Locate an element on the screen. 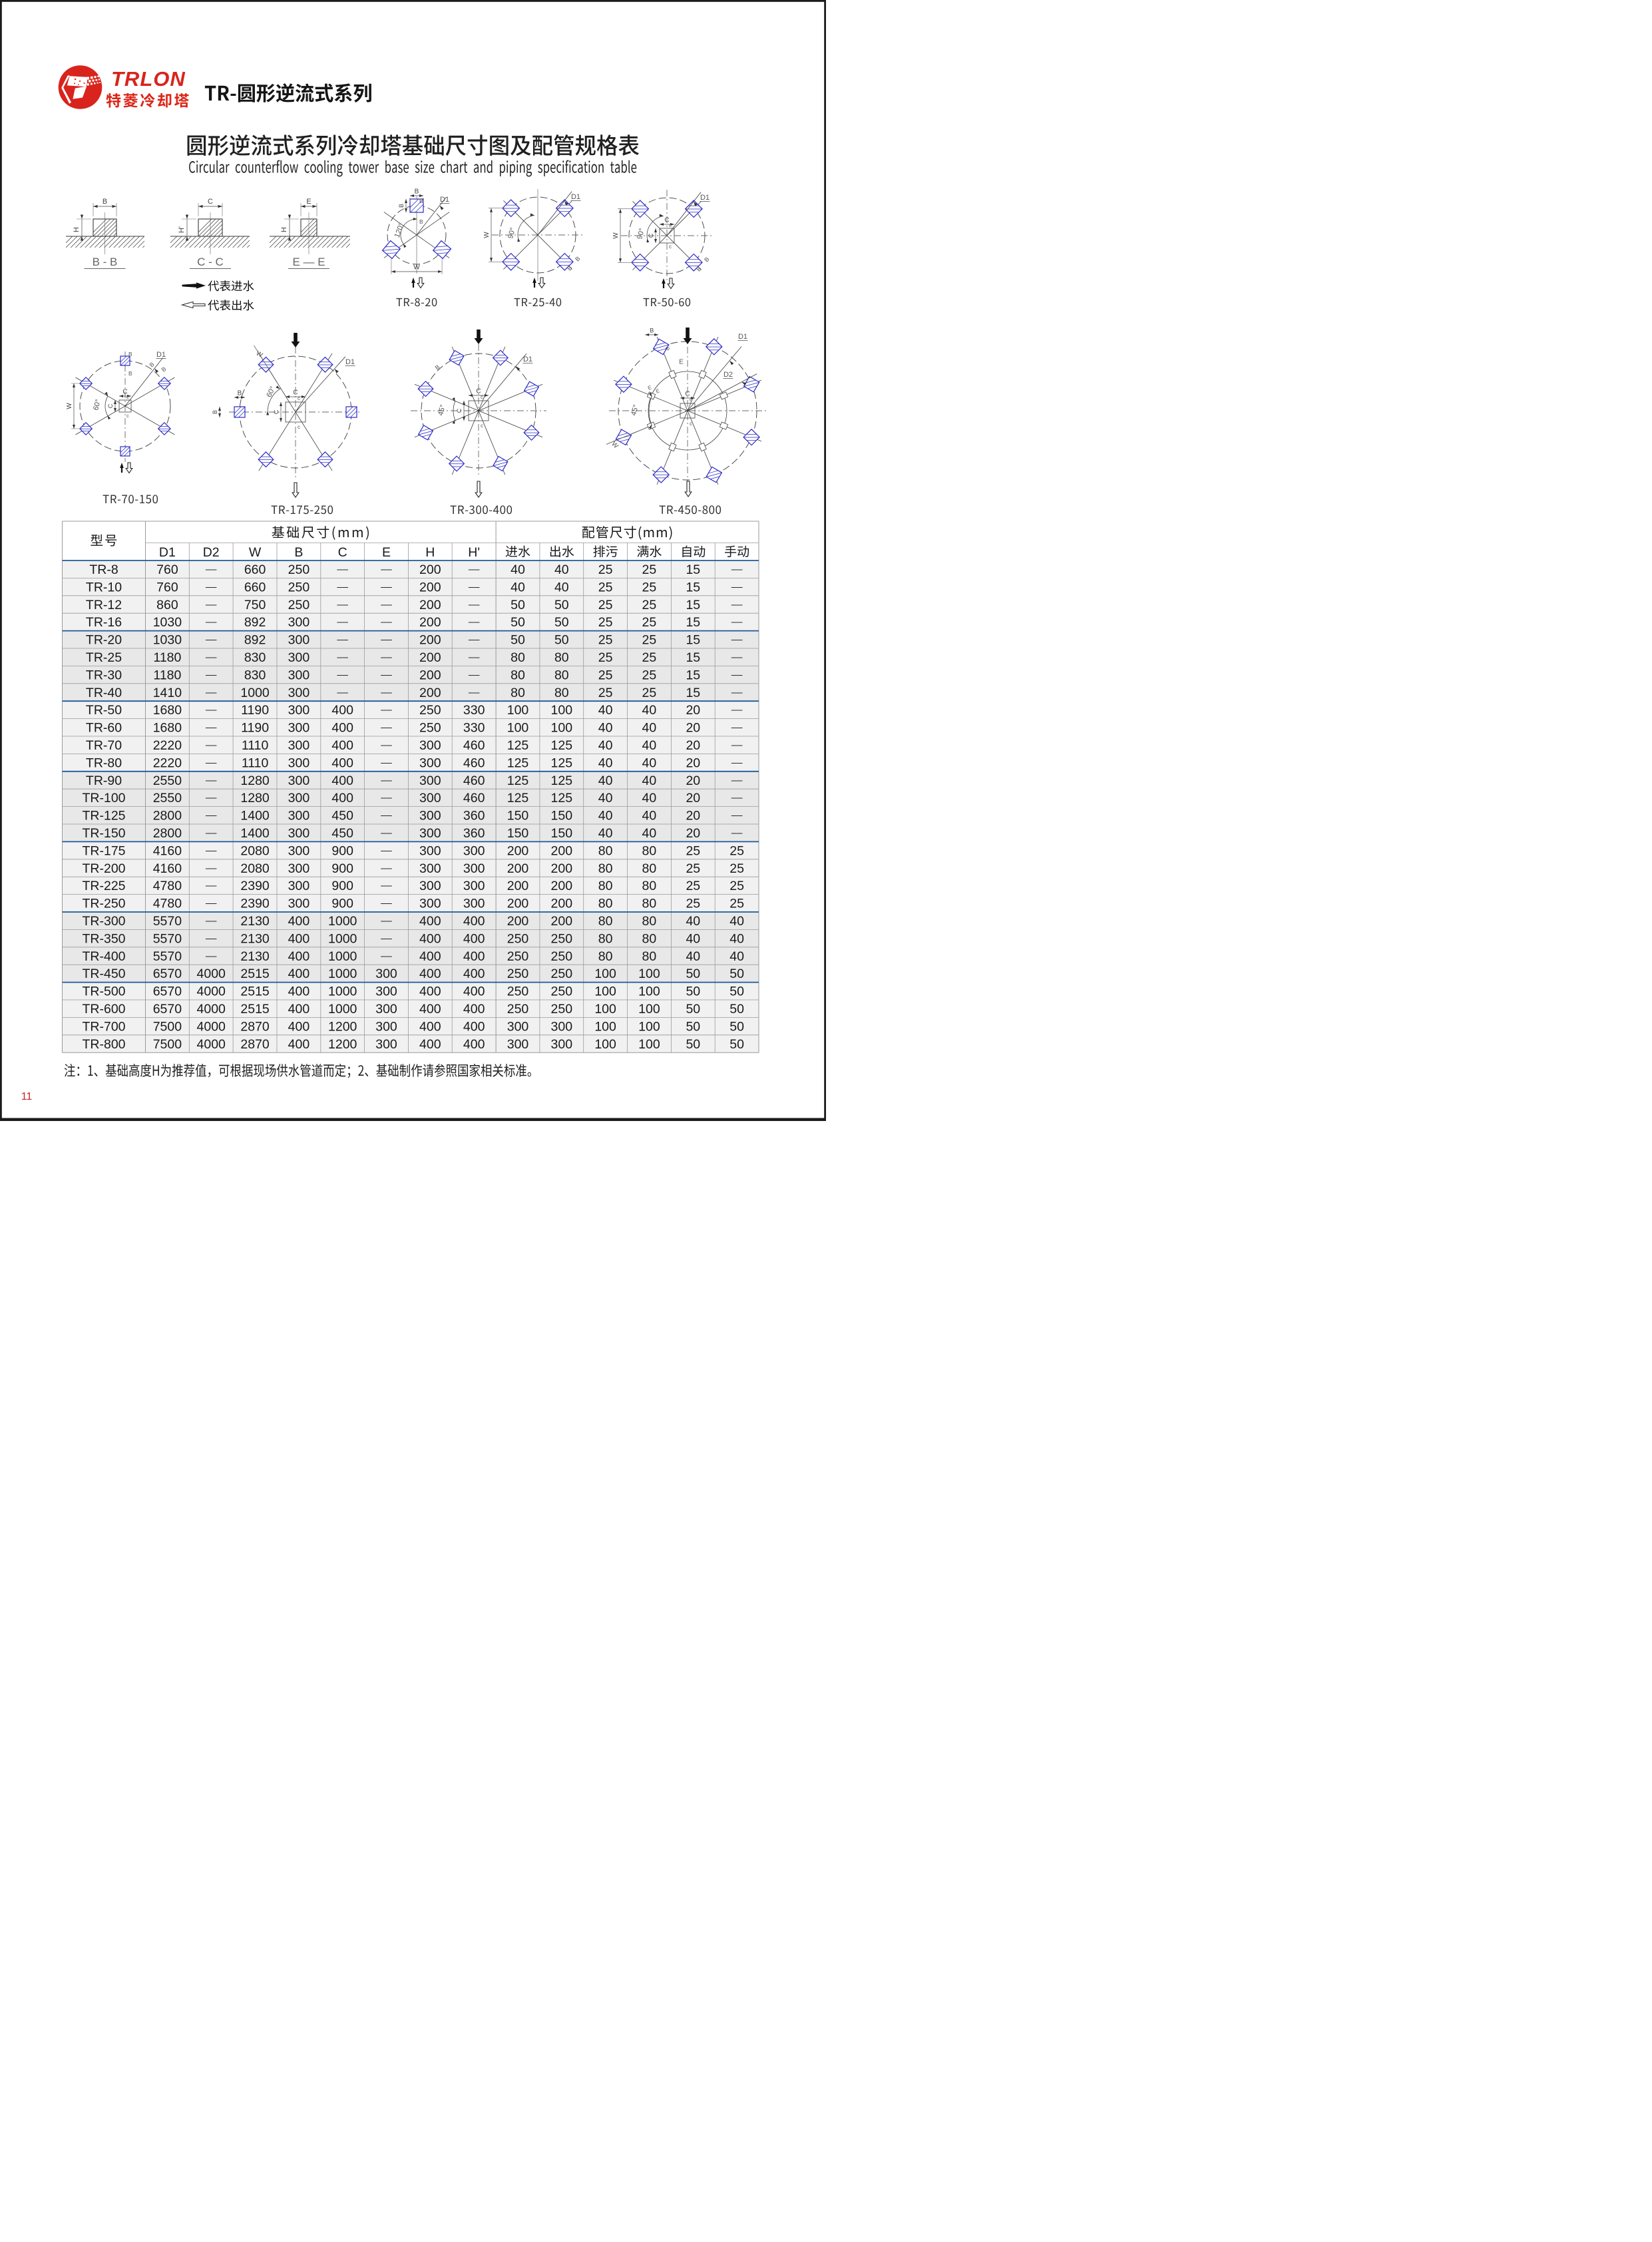 This screenshot has height=2242, width=1652. svg-text: 750 is located at coordinates (255, 605).